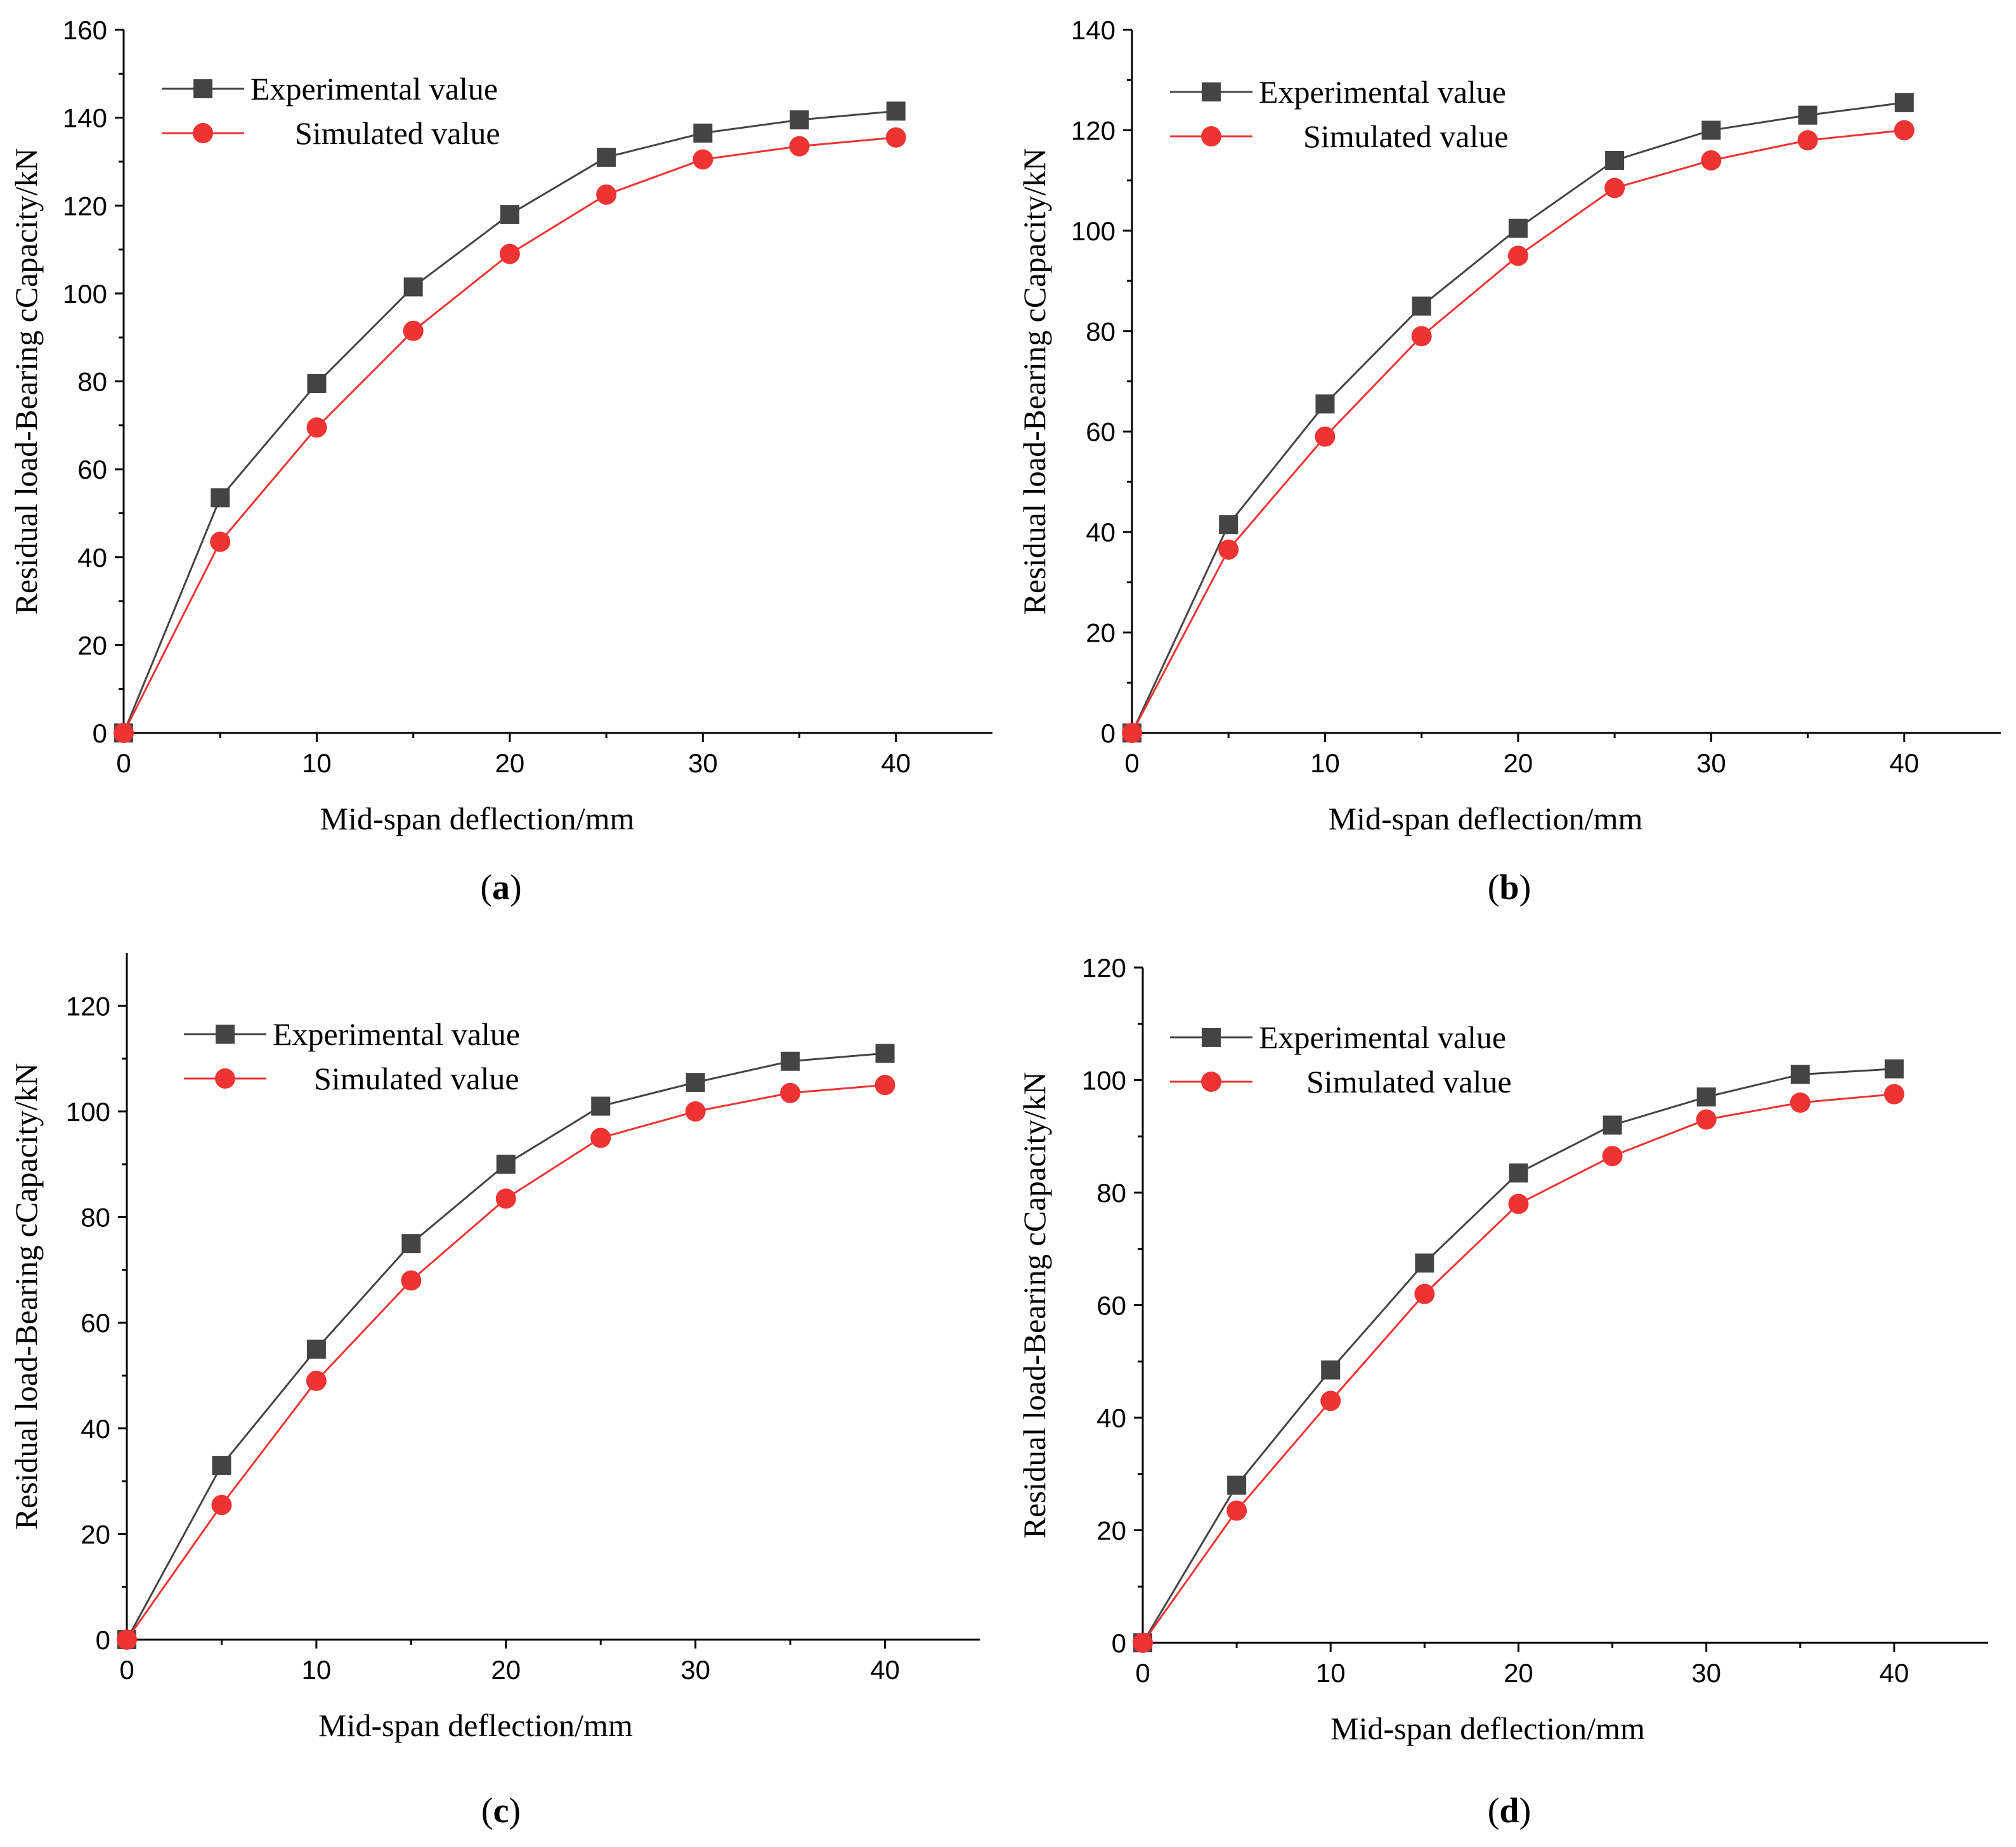  Describe the element at coordinates (85, 118) in the screenshot. I see `y-tick-label: 140` at that location.